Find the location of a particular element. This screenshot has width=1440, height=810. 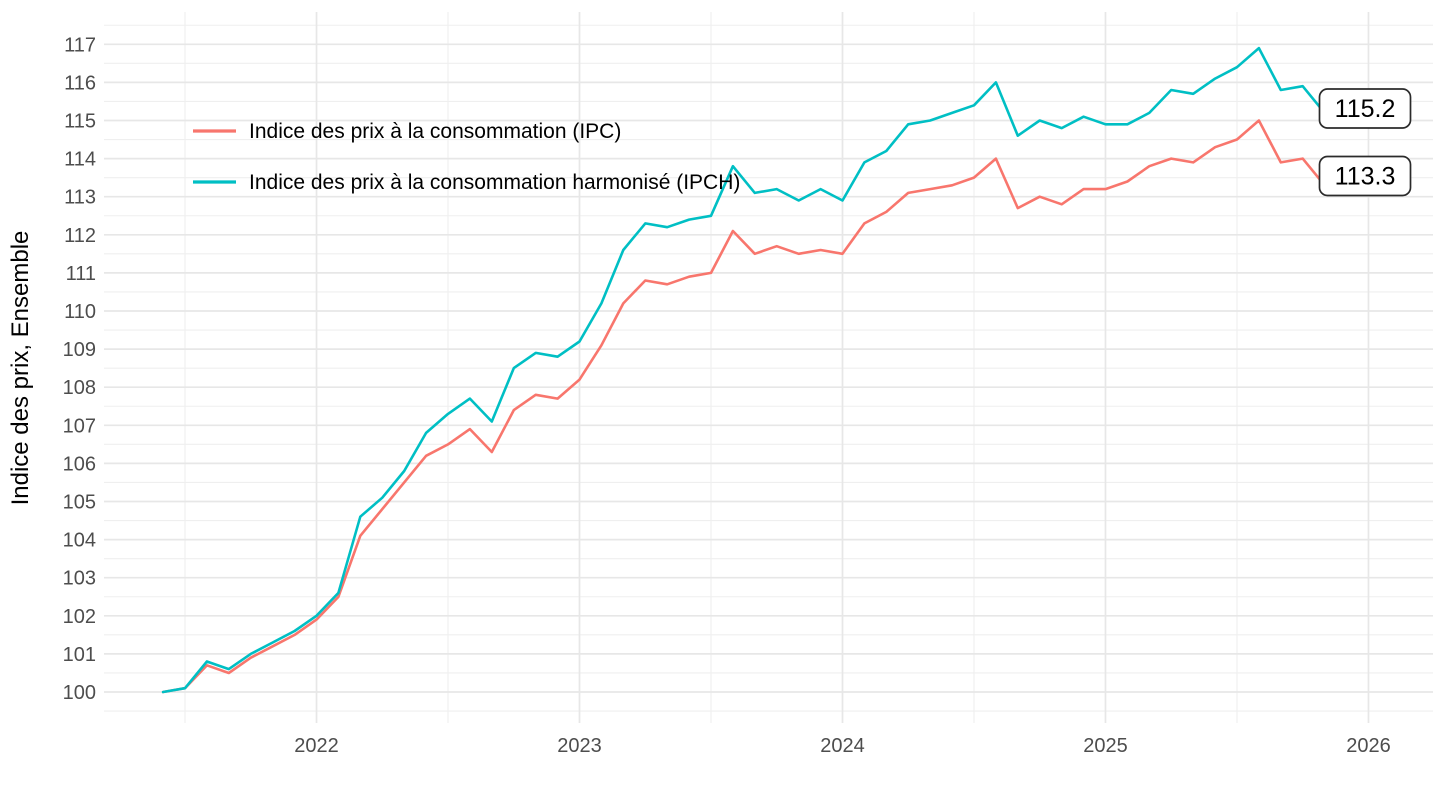

y-tick-label: 114 is located at coordinates (80, 160).